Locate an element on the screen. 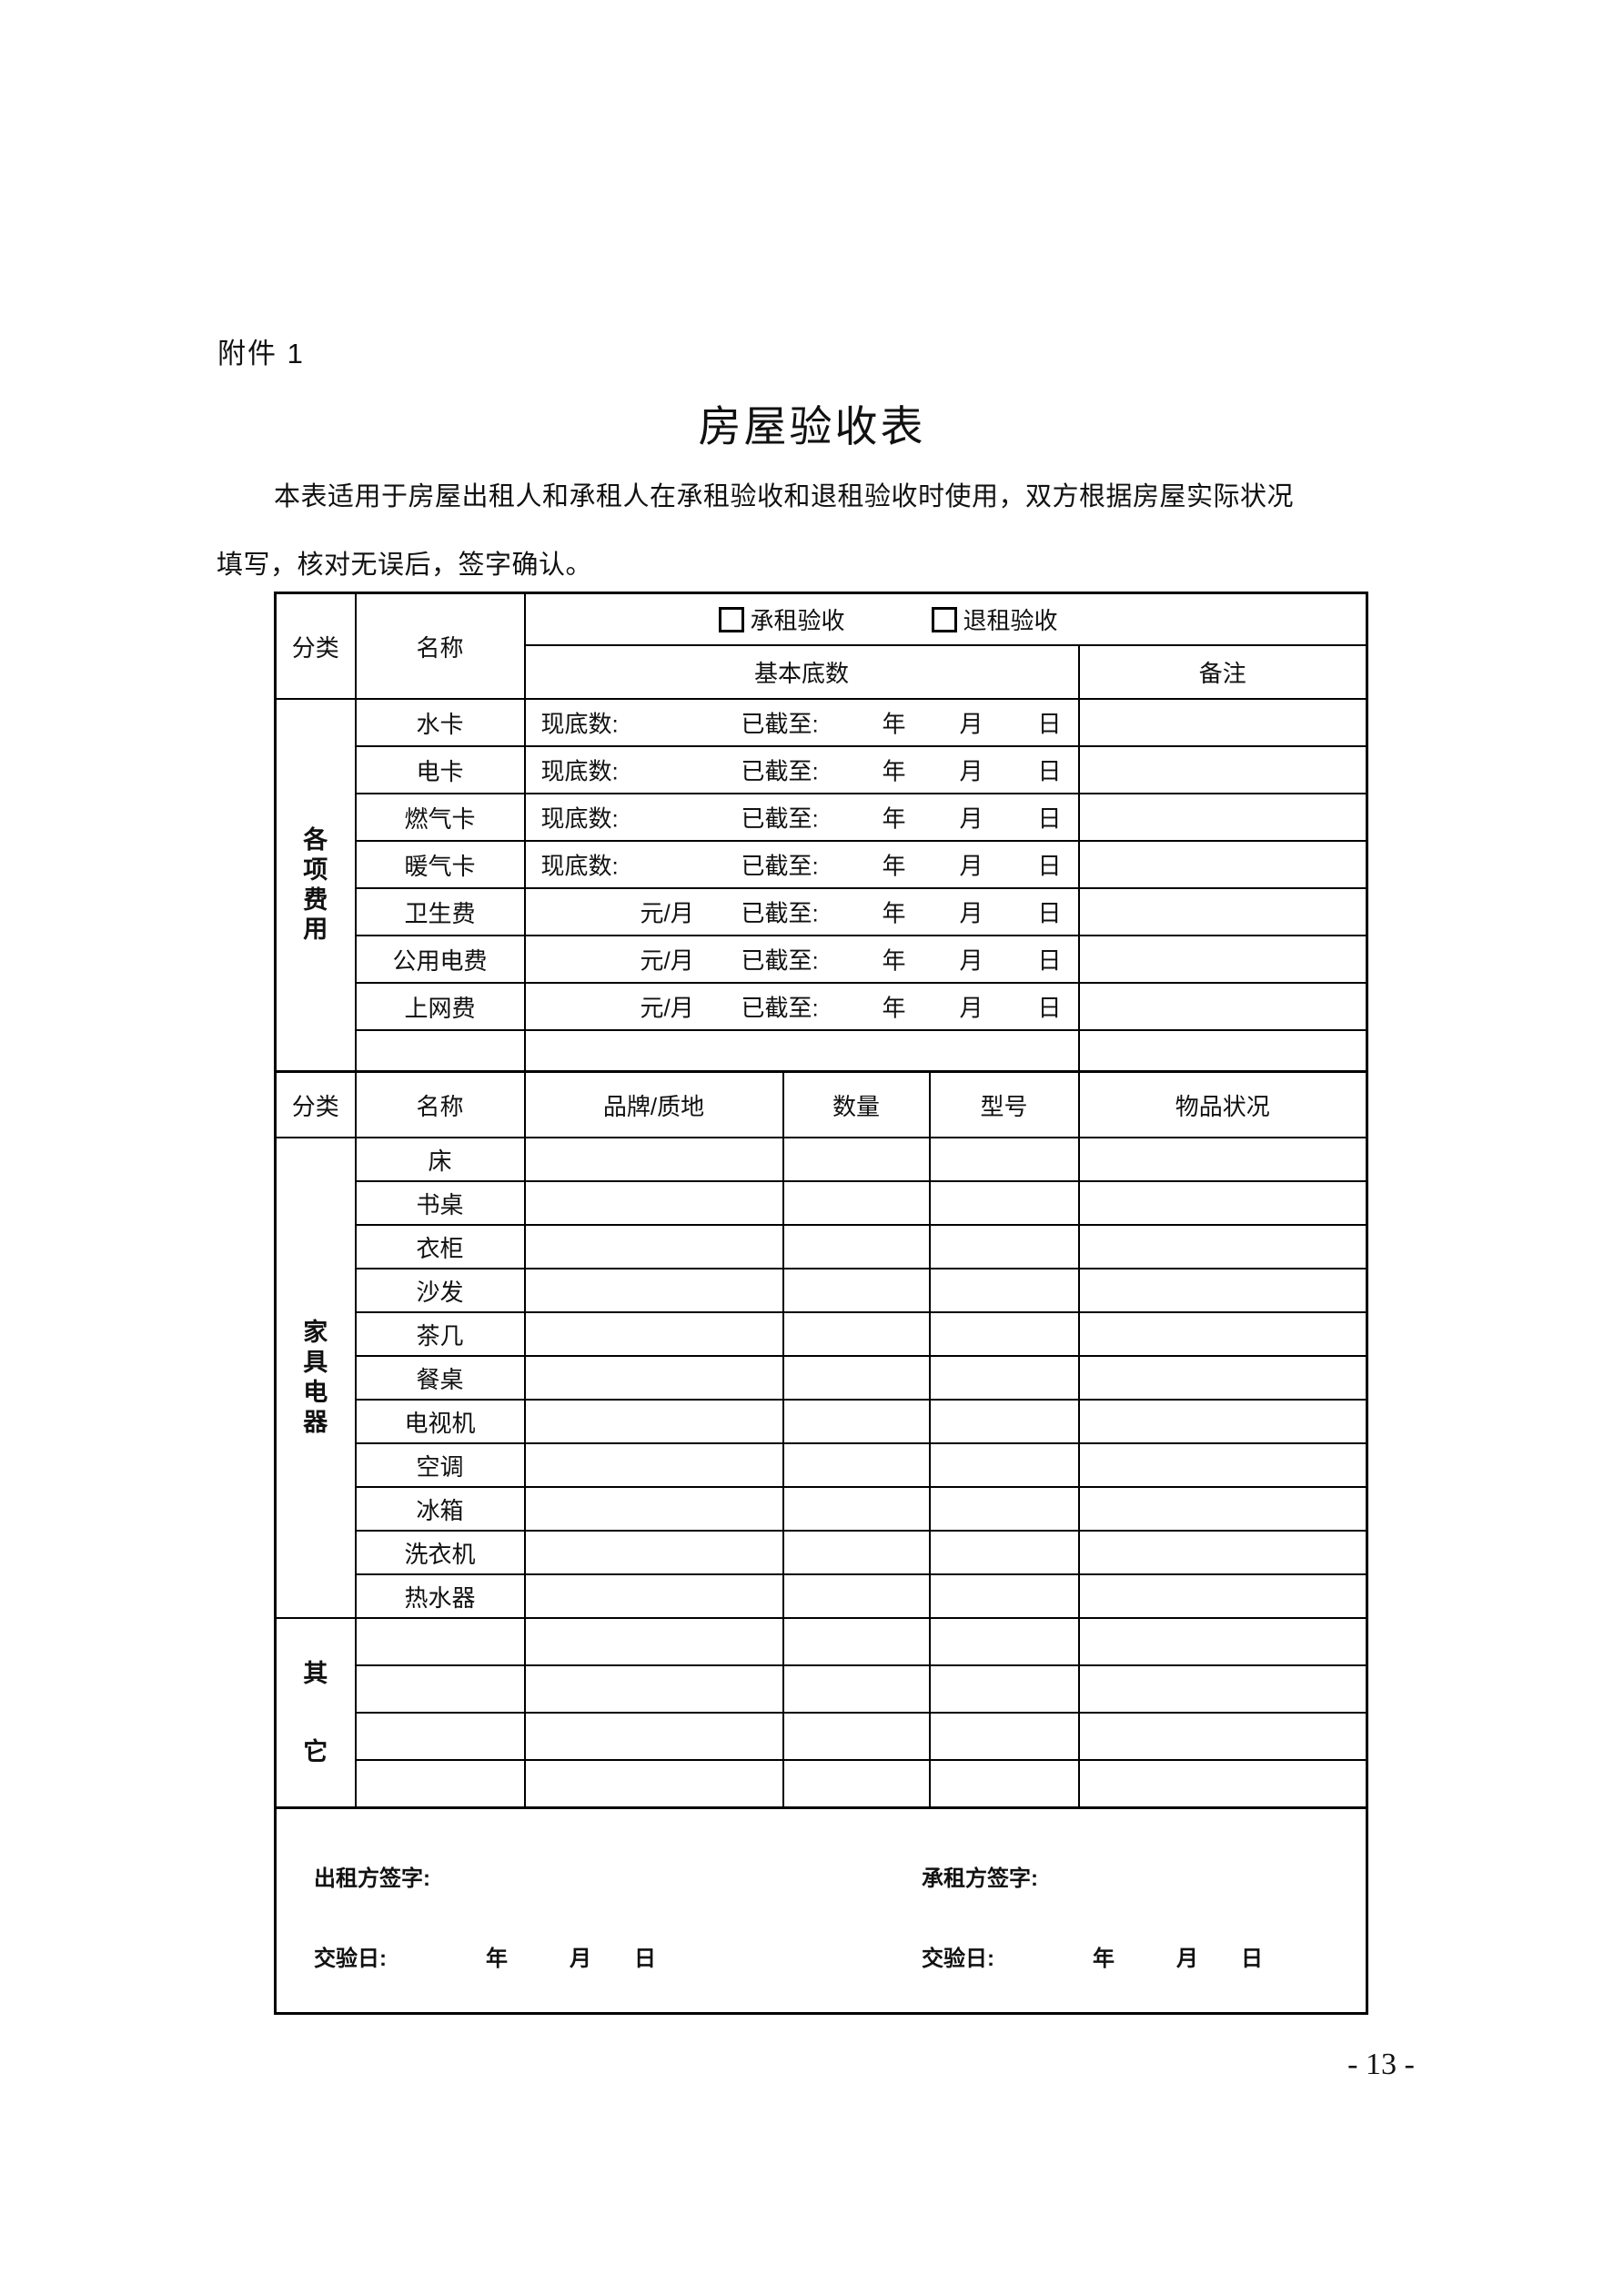 The height and width of the screenshot is (2296, 1624). fee-name-cell: 电卡 is located at coordinates (440, 770).